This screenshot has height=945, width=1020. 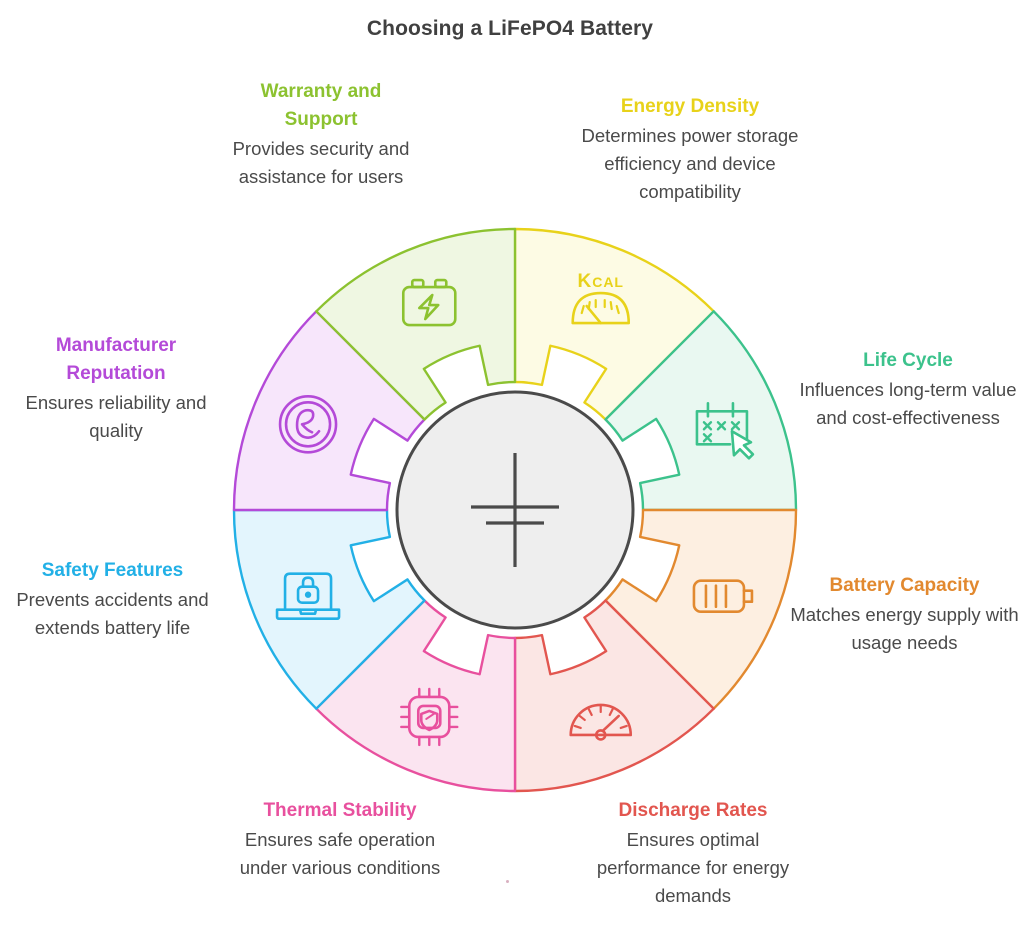 What do you see at coordinates (308, 424) in the screenshot?
I see `circled-e-icon` at bounding box center [308, 424].